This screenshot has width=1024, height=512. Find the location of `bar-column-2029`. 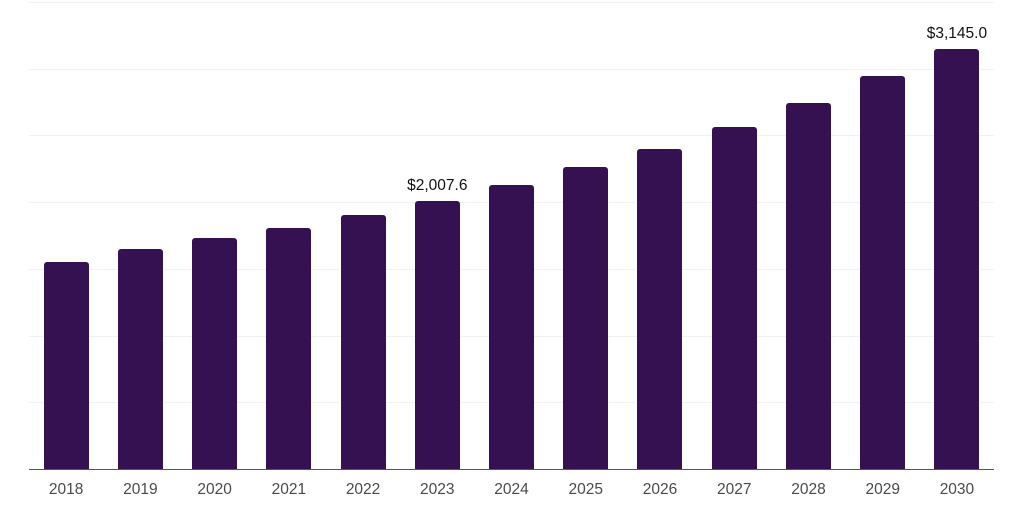

bar-column-2029 is located at coordinates (883, 235).